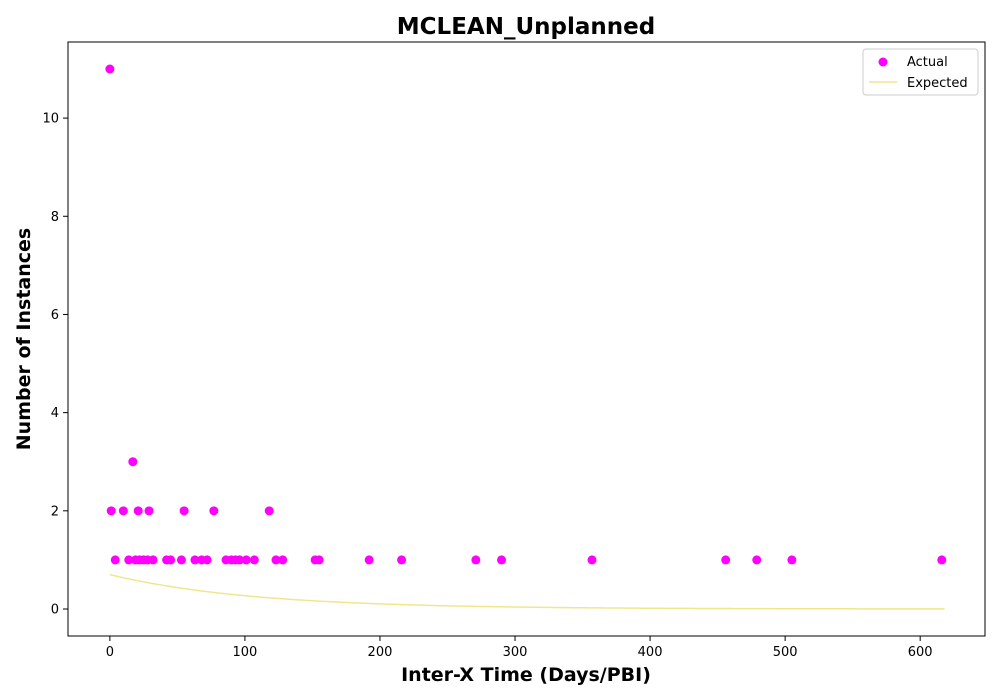 The width and height of the screenshot is (1000, 700). What do you see at coordinates (55, 413) in the screenshot?
I see `y-tick-label-4: 4` at bounding box center [55, 413].